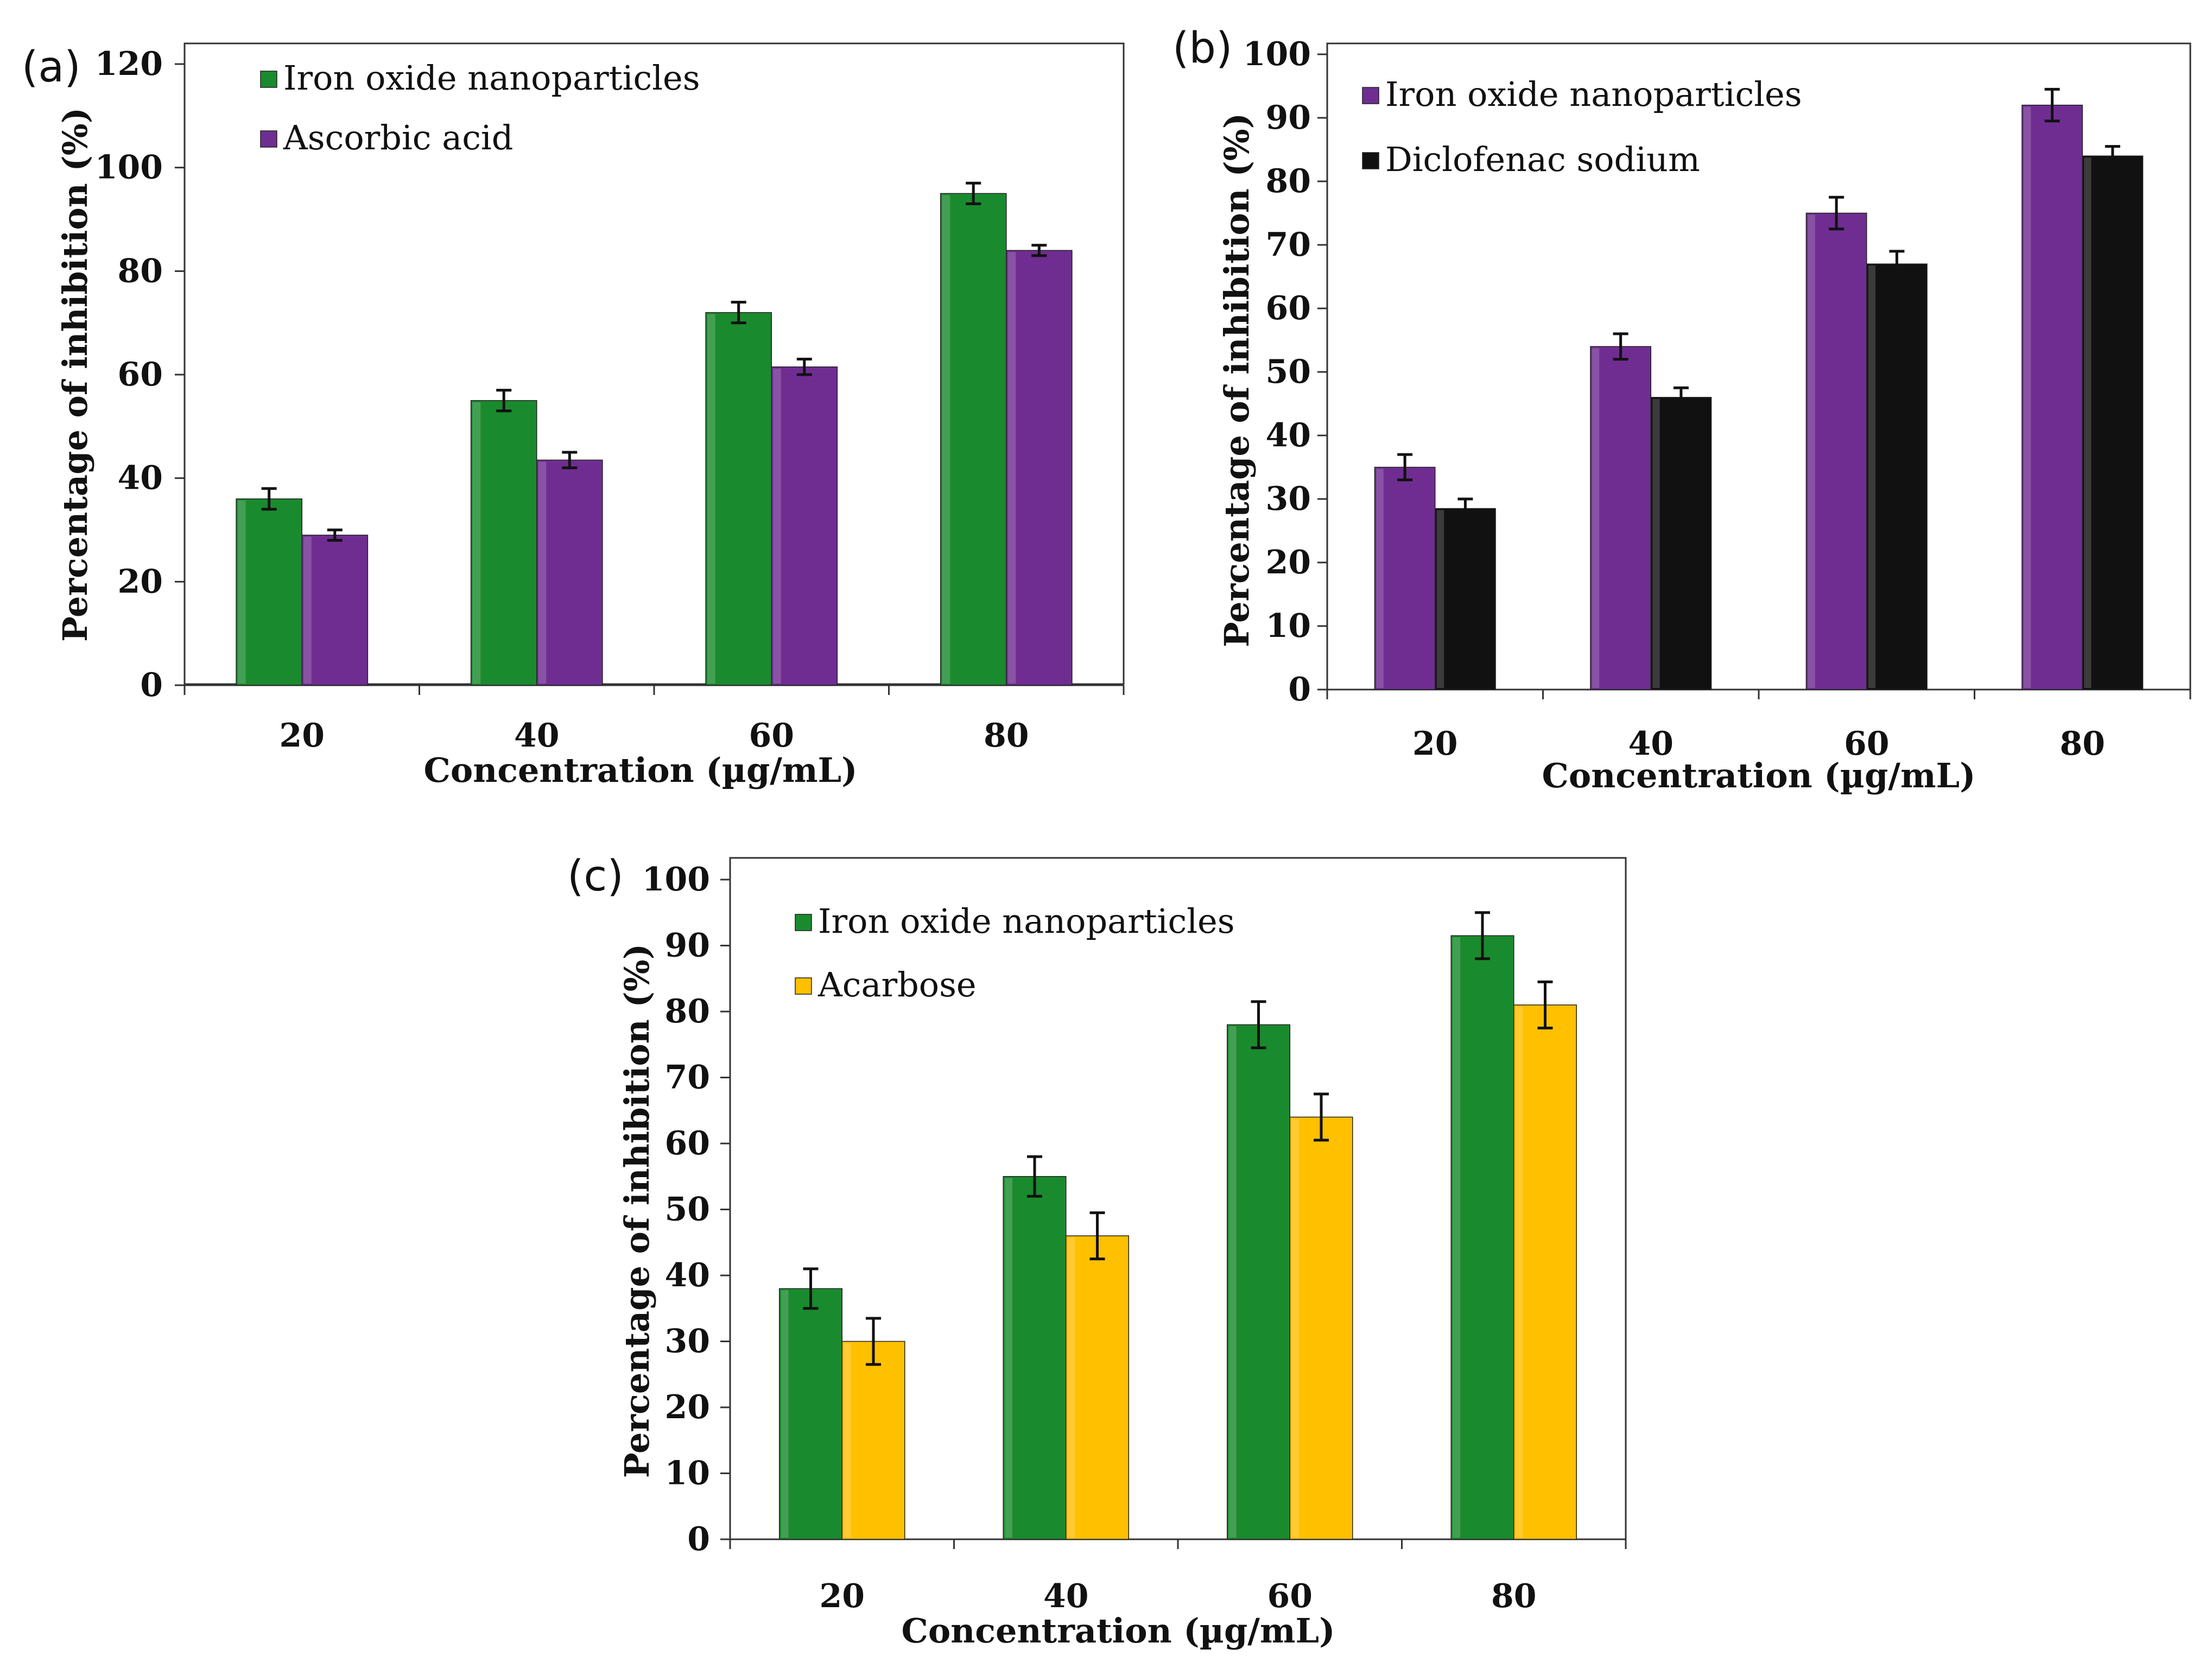 This screenshot has height=1662, width=2212. Describe the element at coordinates (1202, 48) in the screenshot. I see `panel-label: (b)` at that location.